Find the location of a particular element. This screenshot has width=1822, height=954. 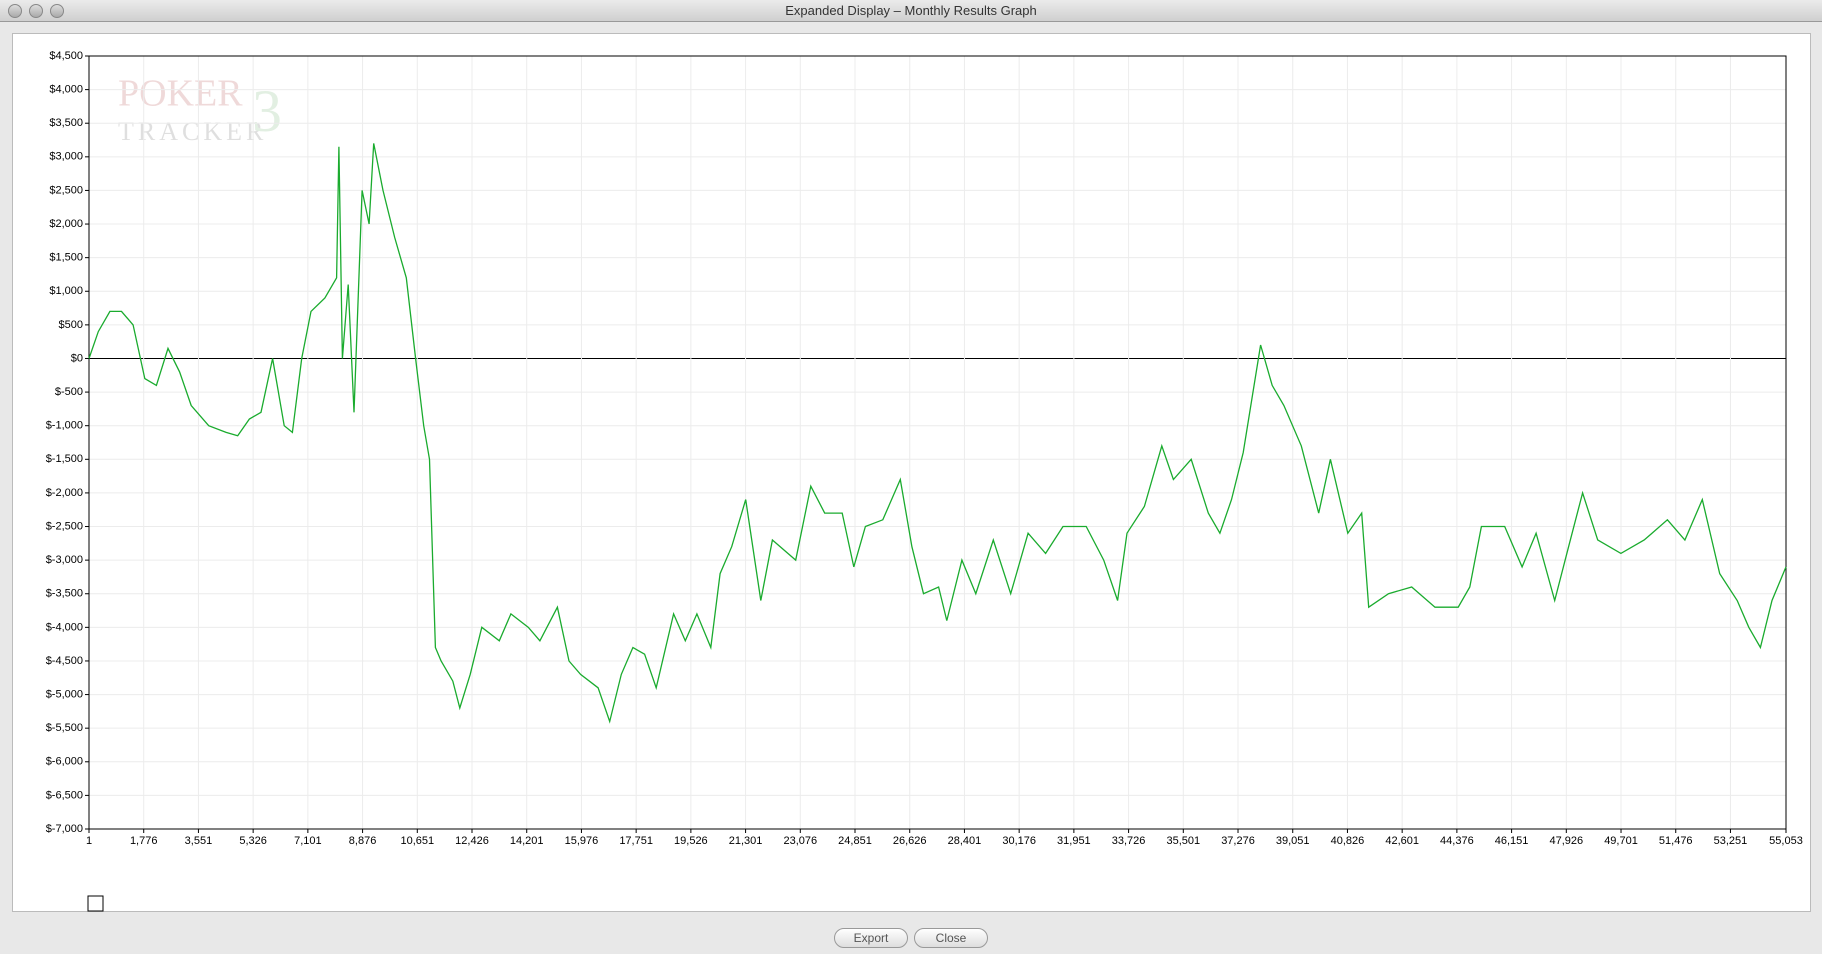

x-tick-label: 26,626 is located at coordinates (910, 841).